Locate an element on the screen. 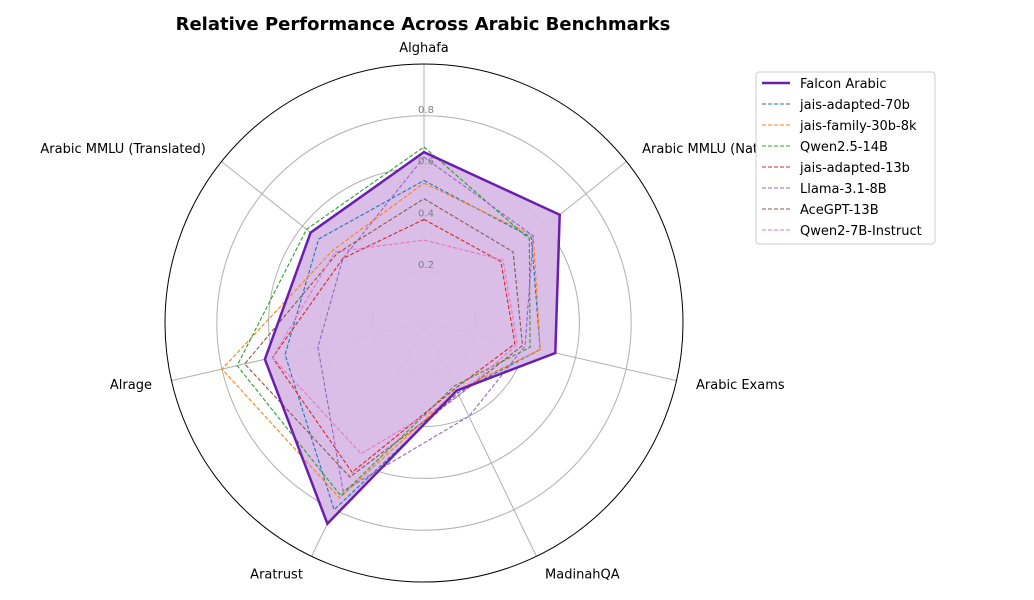 The image size is (1034, 600). legend-entry: jais-family-30b-8k is located at coordinates (858, 126).